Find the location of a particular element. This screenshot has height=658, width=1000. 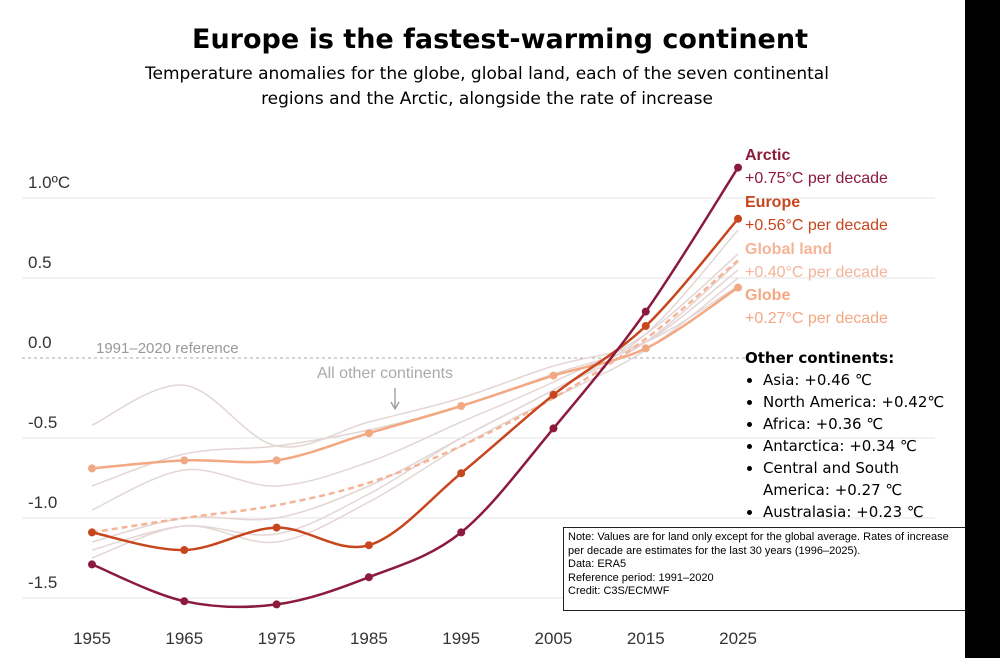

x-tick-label: 1965 is located at coordinates (184, 638).